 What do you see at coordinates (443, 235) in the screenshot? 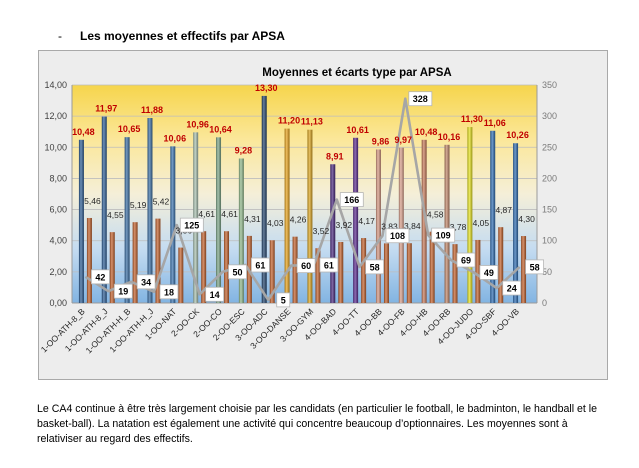
I see `effectif-label-group: 109` at bounding box center [443, 235].